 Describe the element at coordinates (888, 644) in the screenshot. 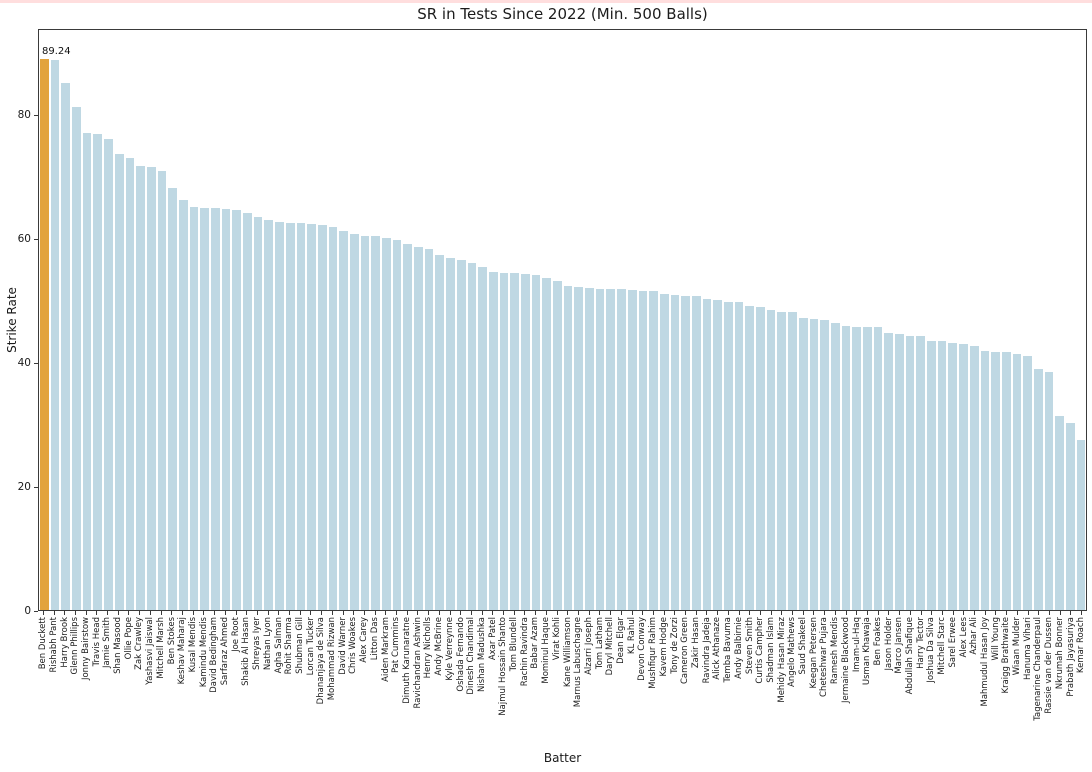

I see `x-tick-label-jason-holder: Jason Holder` at that location.